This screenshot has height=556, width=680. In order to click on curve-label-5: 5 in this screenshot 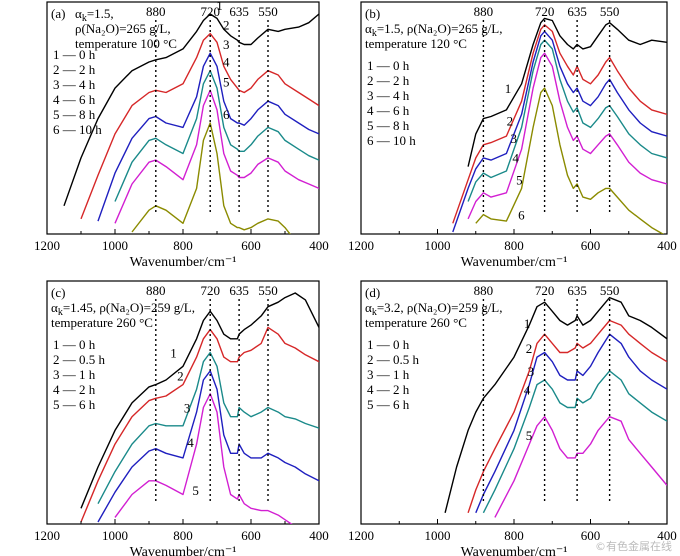, I will do `click(195, 490)`.